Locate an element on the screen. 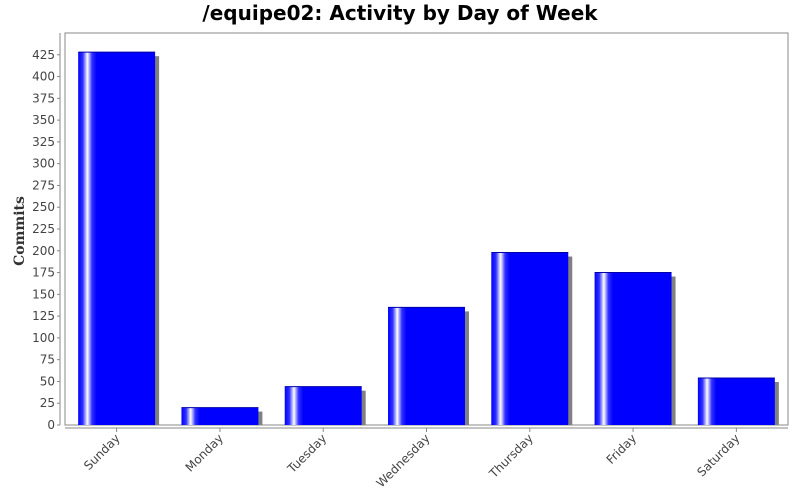  y-tick-label: 150 is located at coordinates (43, 294).